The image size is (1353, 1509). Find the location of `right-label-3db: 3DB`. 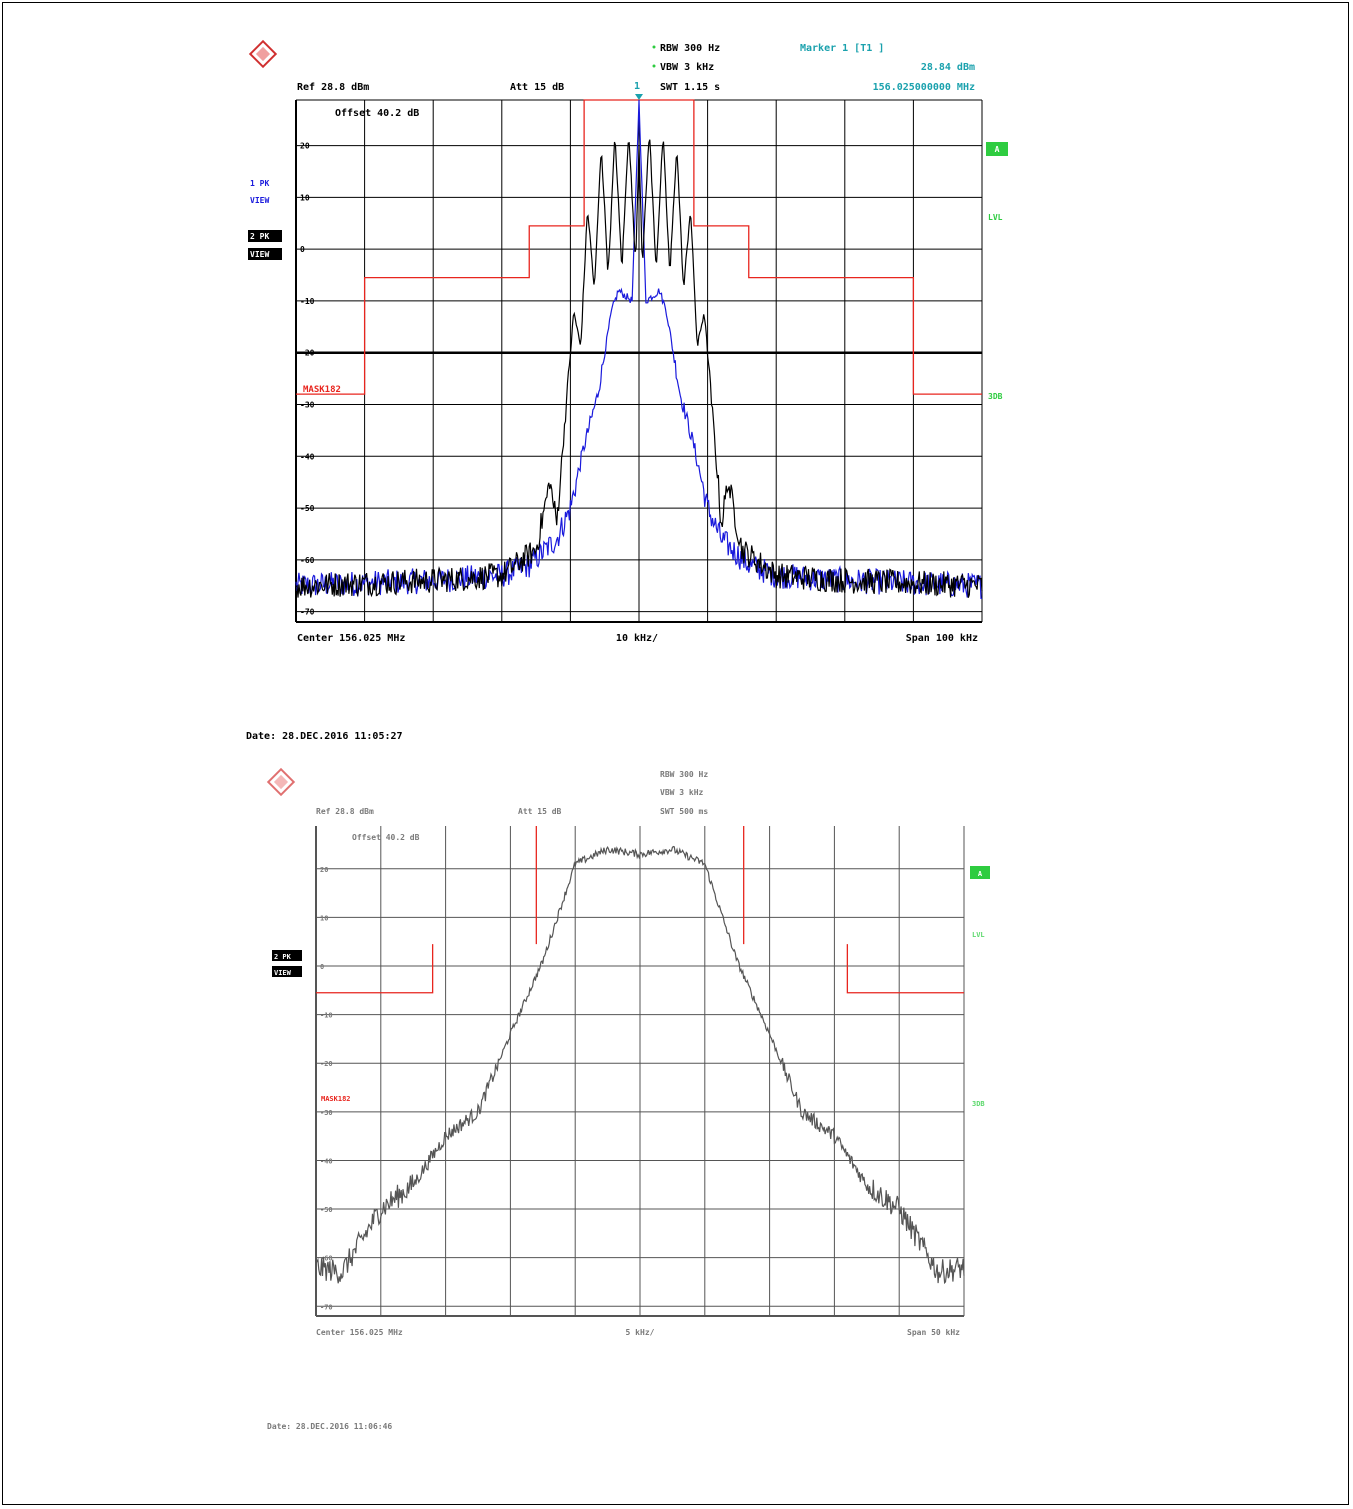

right-label-3db: 3DB is located at coordinates (995, 396).